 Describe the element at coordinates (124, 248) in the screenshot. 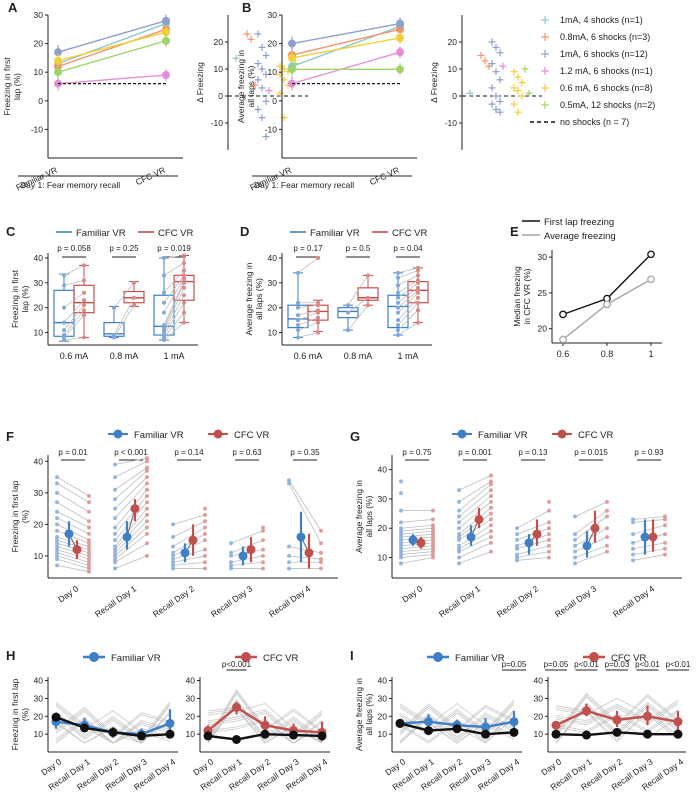

I see `pvalue: p = 0.25` at that location.